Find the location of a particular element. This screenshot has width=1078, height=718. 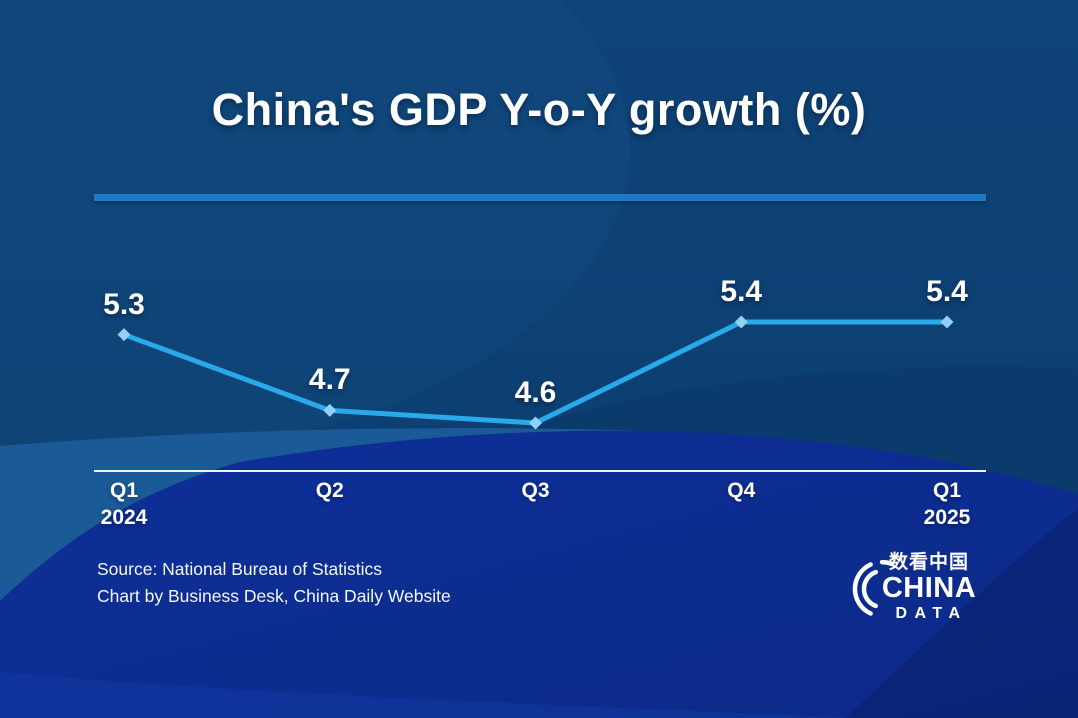

x-axis-quarter: Q3 is located at coordinates (535, 490).